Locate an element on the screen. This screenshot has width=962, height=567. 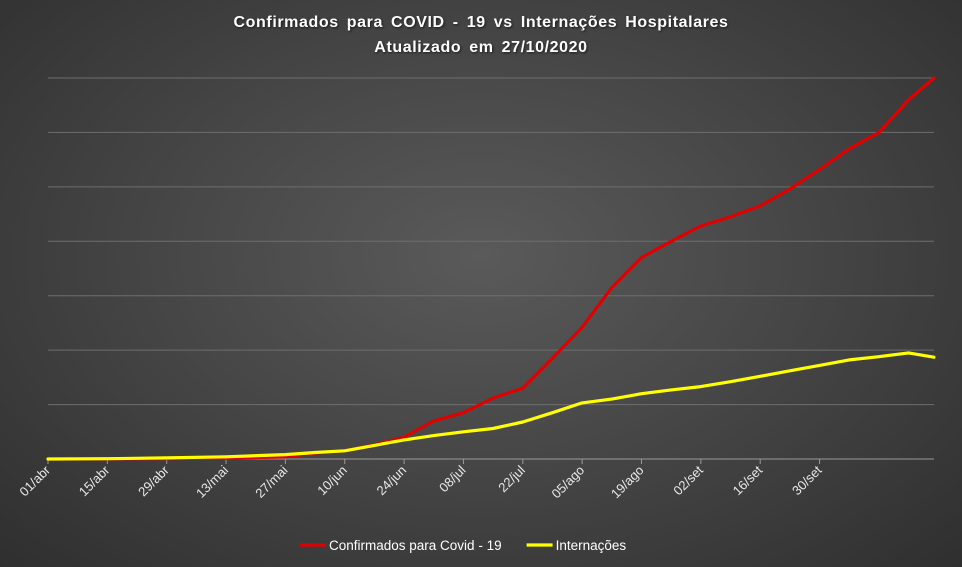
x-tick-label: 16/set is located at coordinates (748, 480).